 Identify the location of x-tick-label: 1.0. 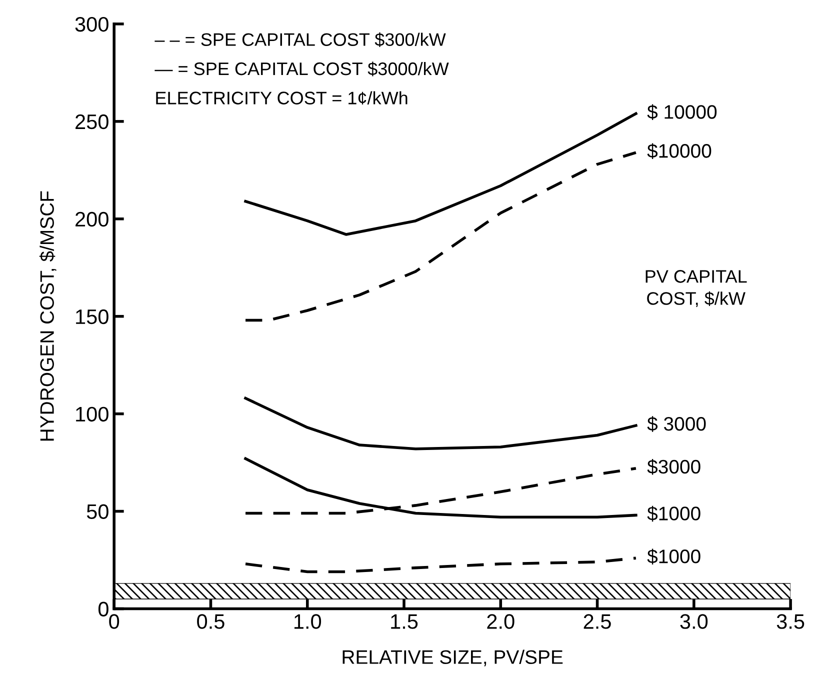
(308, 621).